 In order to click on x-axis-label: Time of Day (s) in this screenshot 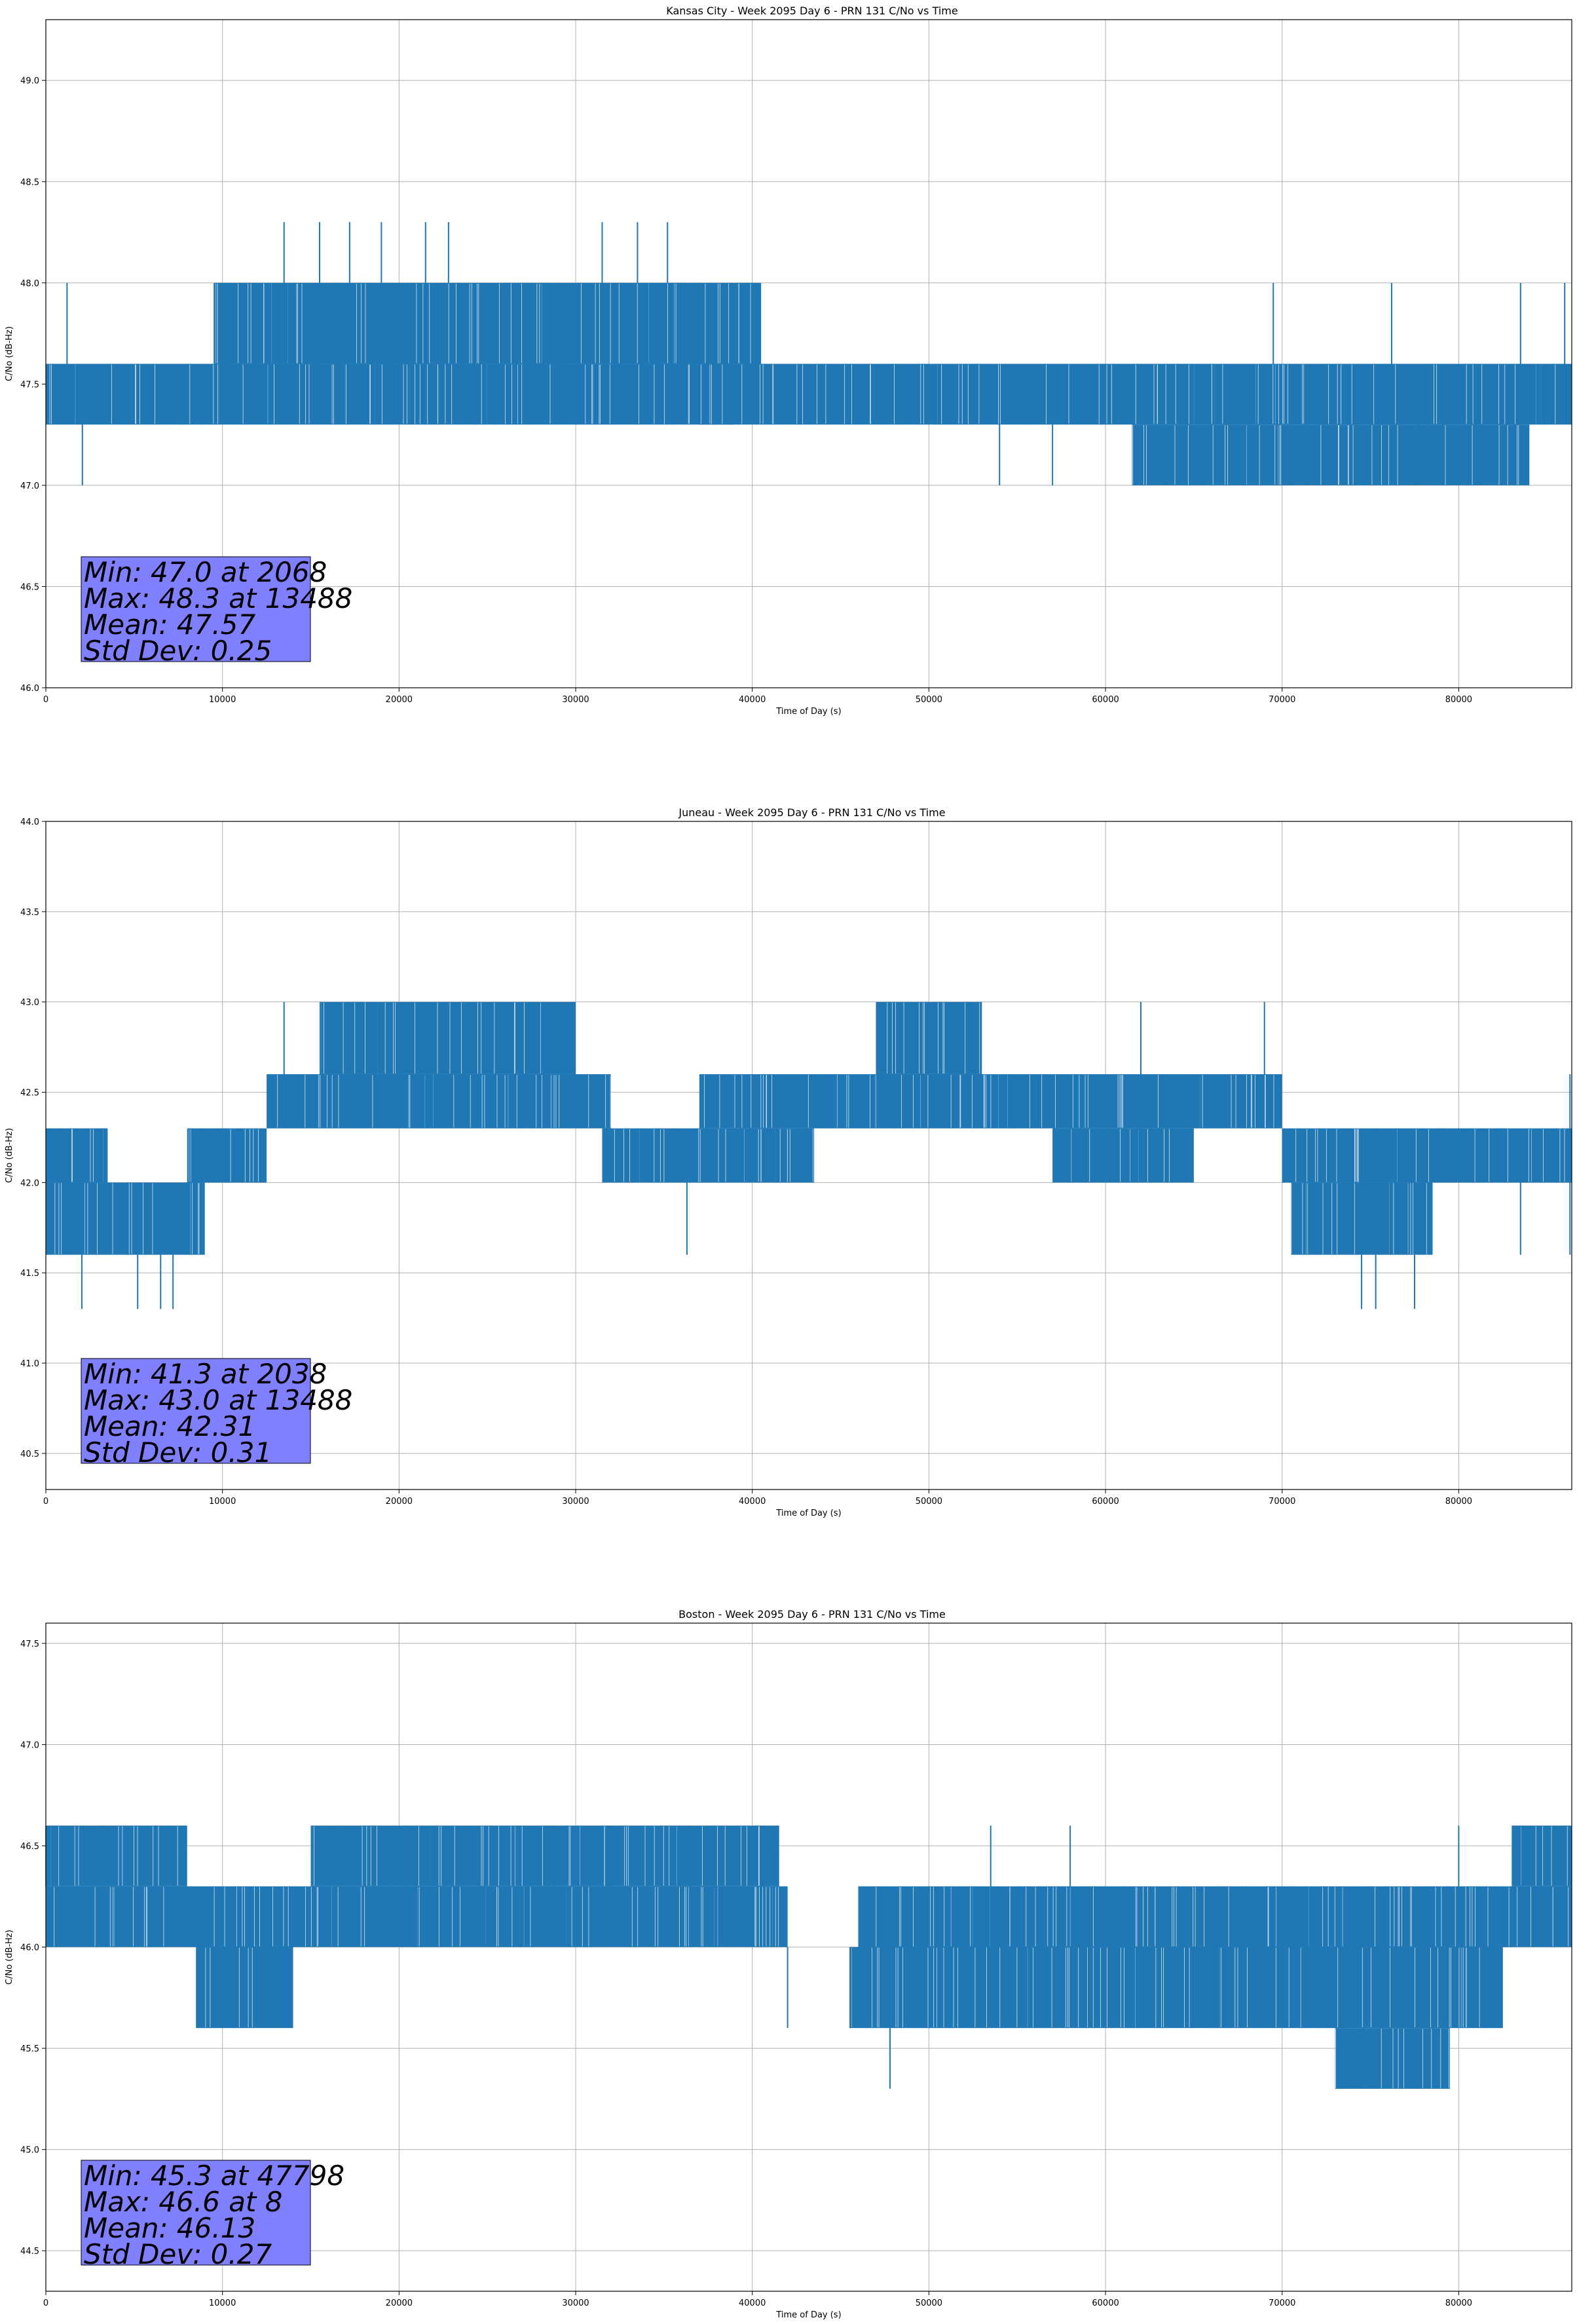, I will do `click(808, 2315)`.